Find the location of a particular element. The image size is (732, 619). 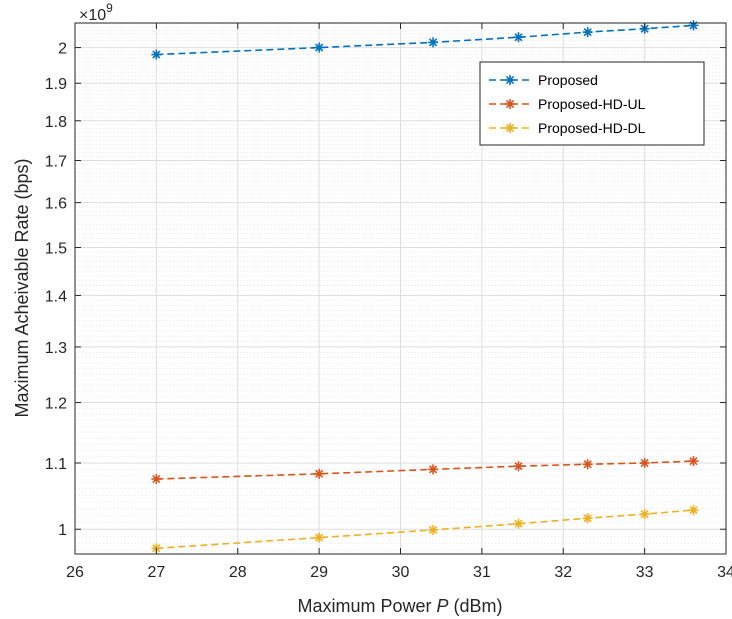

x-axis-label-suffix: (dBm) is located at coordinates (476, 606).